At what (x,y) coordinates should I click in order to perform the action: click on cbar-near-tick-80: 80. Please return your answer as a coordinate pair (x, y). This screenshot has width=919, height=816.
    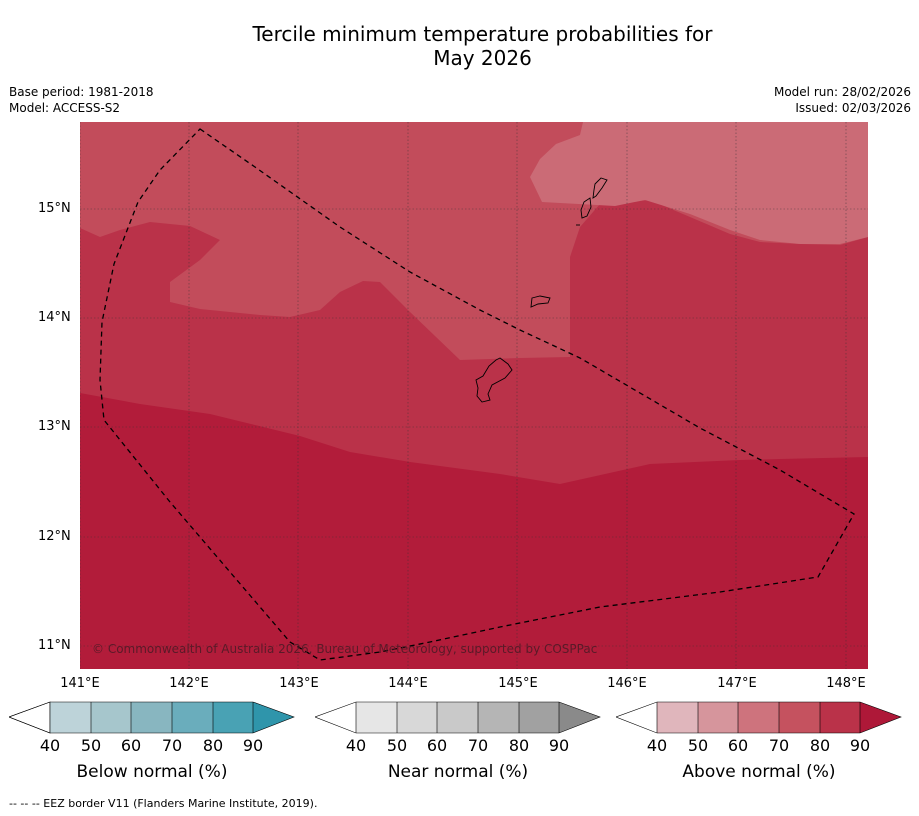
    Looking at the image, I should click on (519, 745).